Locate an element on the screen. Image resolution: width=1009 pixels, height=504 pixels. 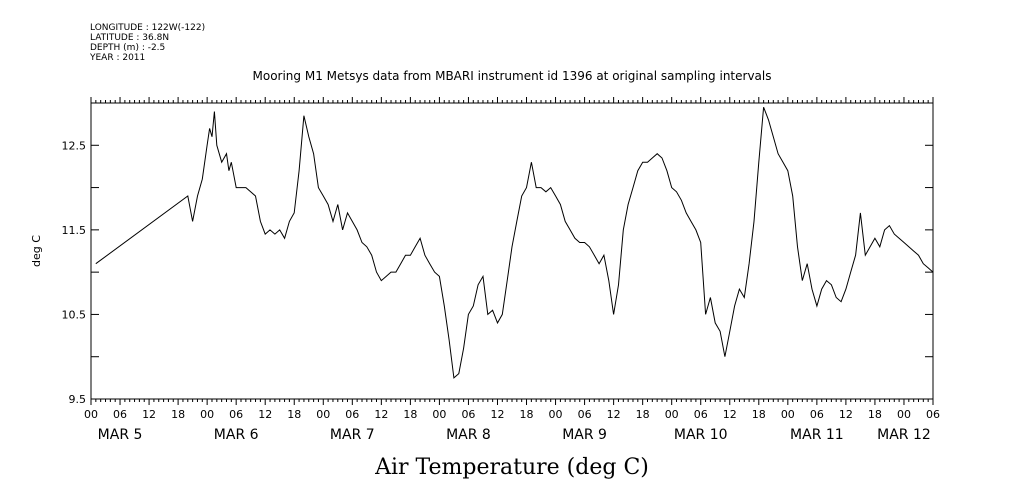
y-tick-label: 12.5 is located at coordinates (74, 145).